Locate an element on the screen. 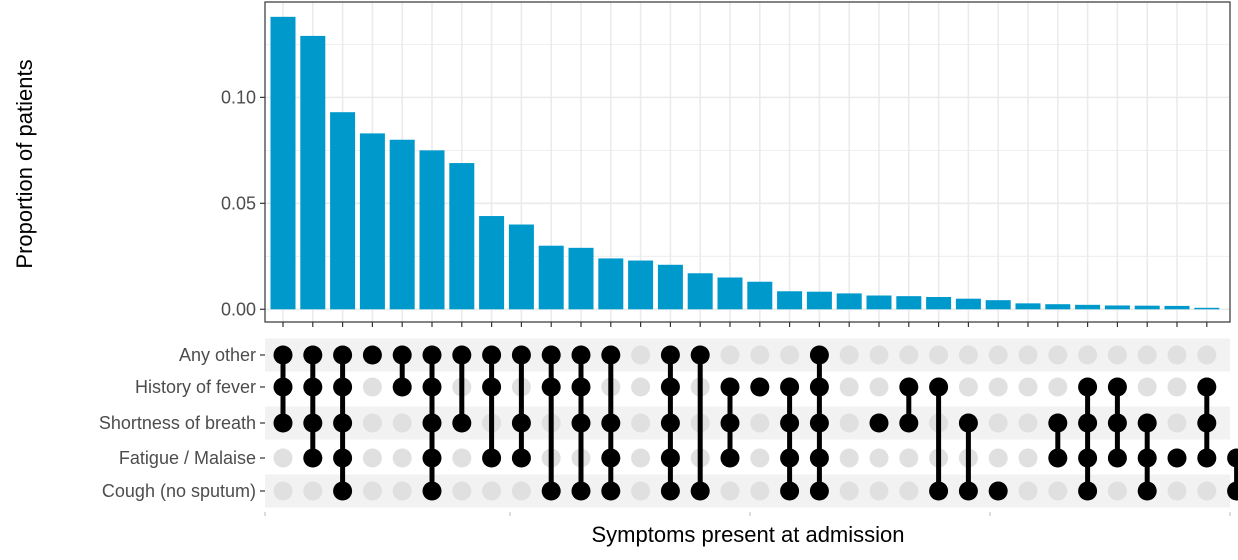 The width and height of the screenshot is (1238, 560). set-label: Cough (no sputum) is located at coordinates (179, 491).